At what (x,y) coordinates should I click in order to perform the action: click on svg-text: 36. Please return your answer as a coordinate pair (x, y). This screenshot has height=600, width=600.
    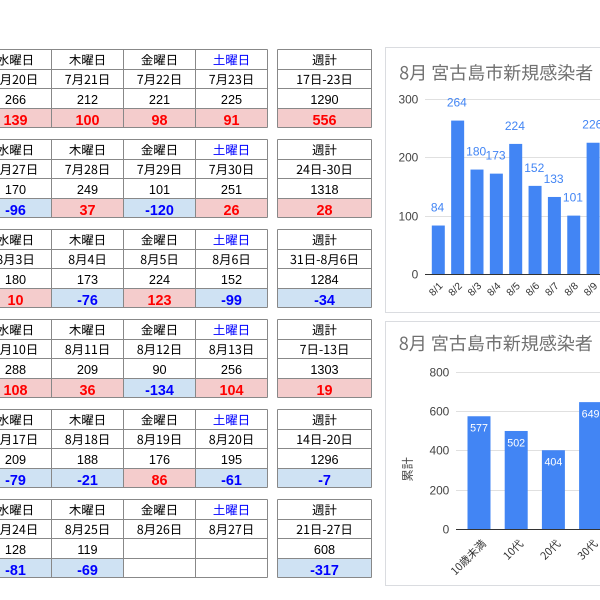
    Looking at the image, I should click on (87, 391).